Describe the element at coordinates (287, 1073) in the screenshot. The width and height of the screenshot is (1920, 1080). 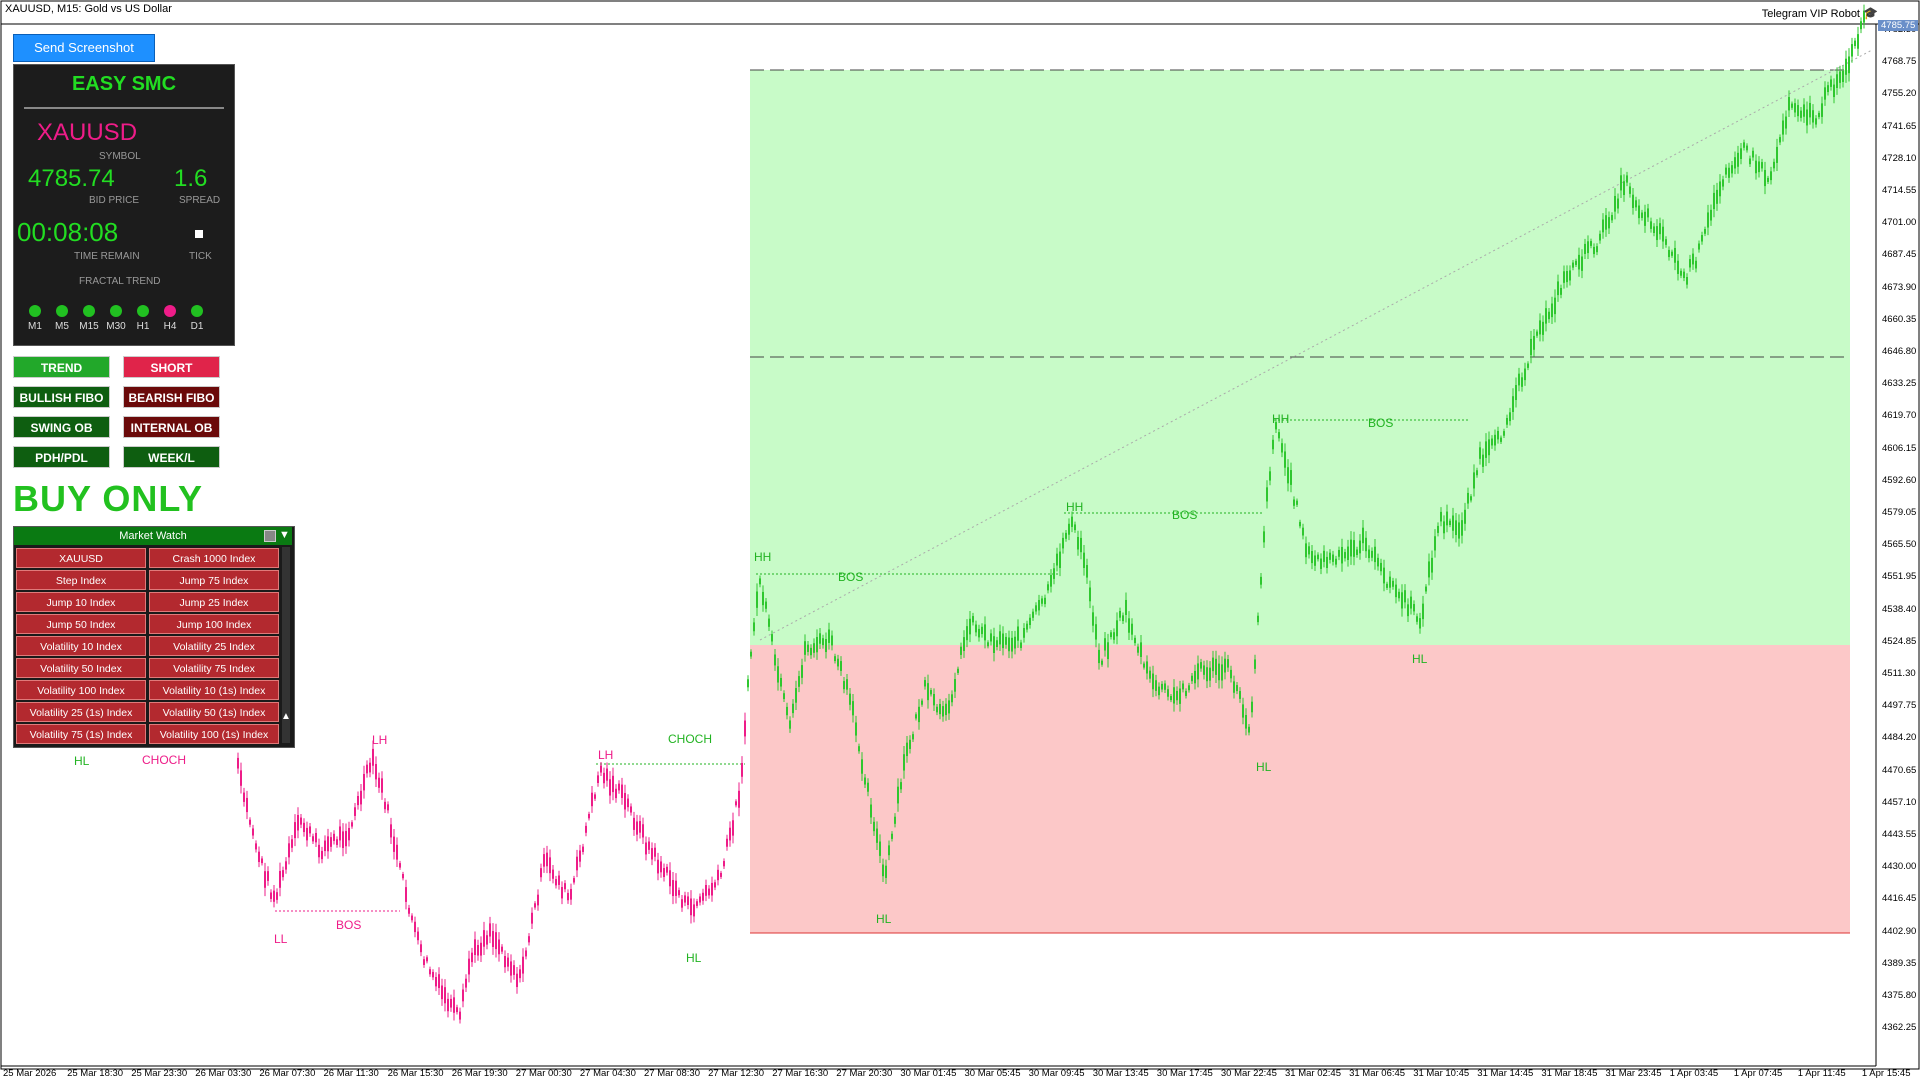
I see `time-tick-label: 26 Mar 07:30` at that location.